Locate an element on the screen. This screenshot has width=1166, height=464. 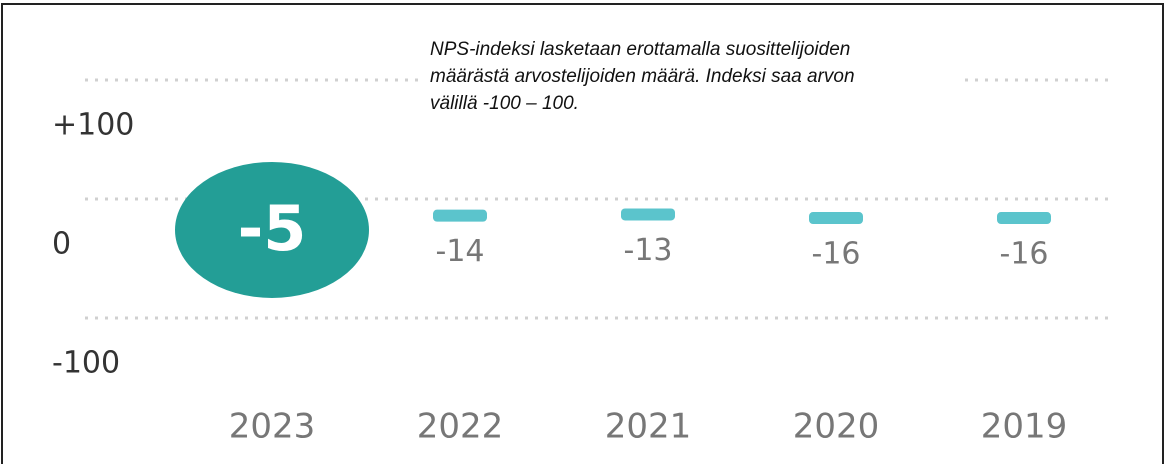
y-tick-label: -100 is located at coordinates (86, 363).